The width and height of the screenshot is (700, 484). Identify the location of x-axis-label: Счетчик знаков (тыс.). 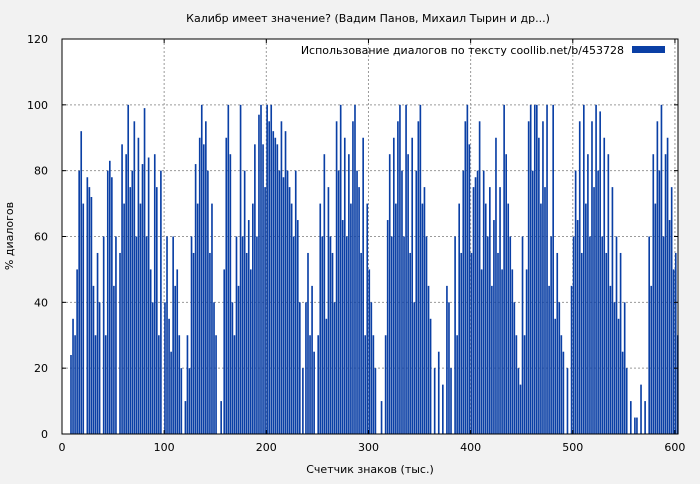
(370, 469).